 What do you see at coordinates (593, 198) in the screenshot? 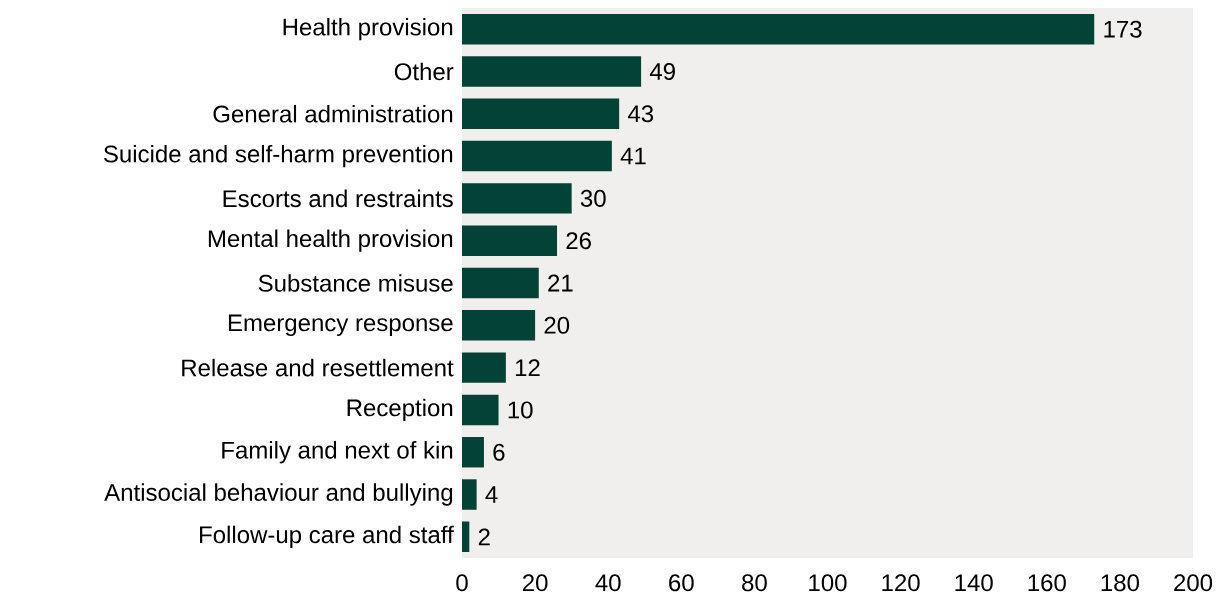
I see `data-label: 30` at bounding box center [593, 198].